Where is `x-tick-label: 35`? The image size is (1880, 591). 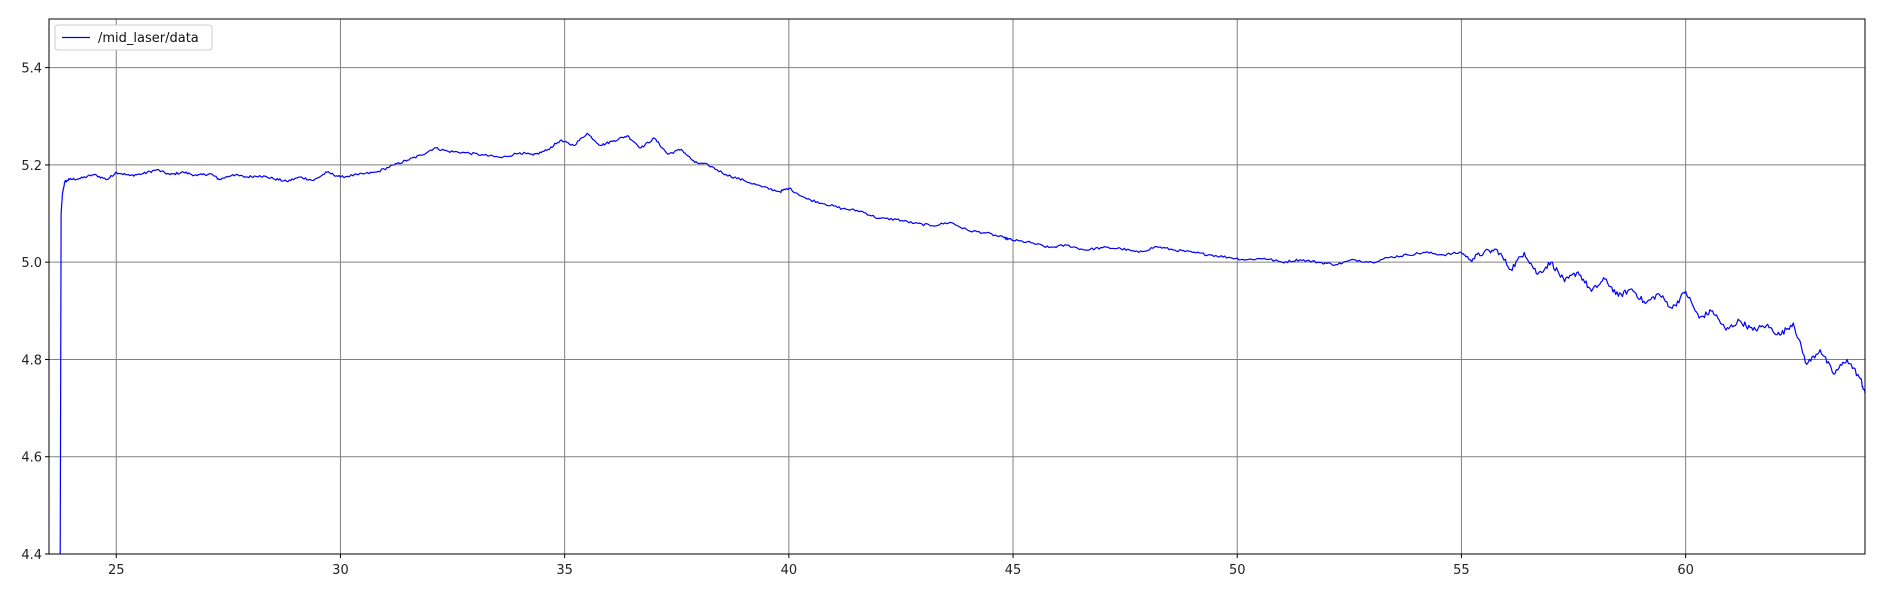
x-tick-label: 35 is located at coordinates (564, 570).